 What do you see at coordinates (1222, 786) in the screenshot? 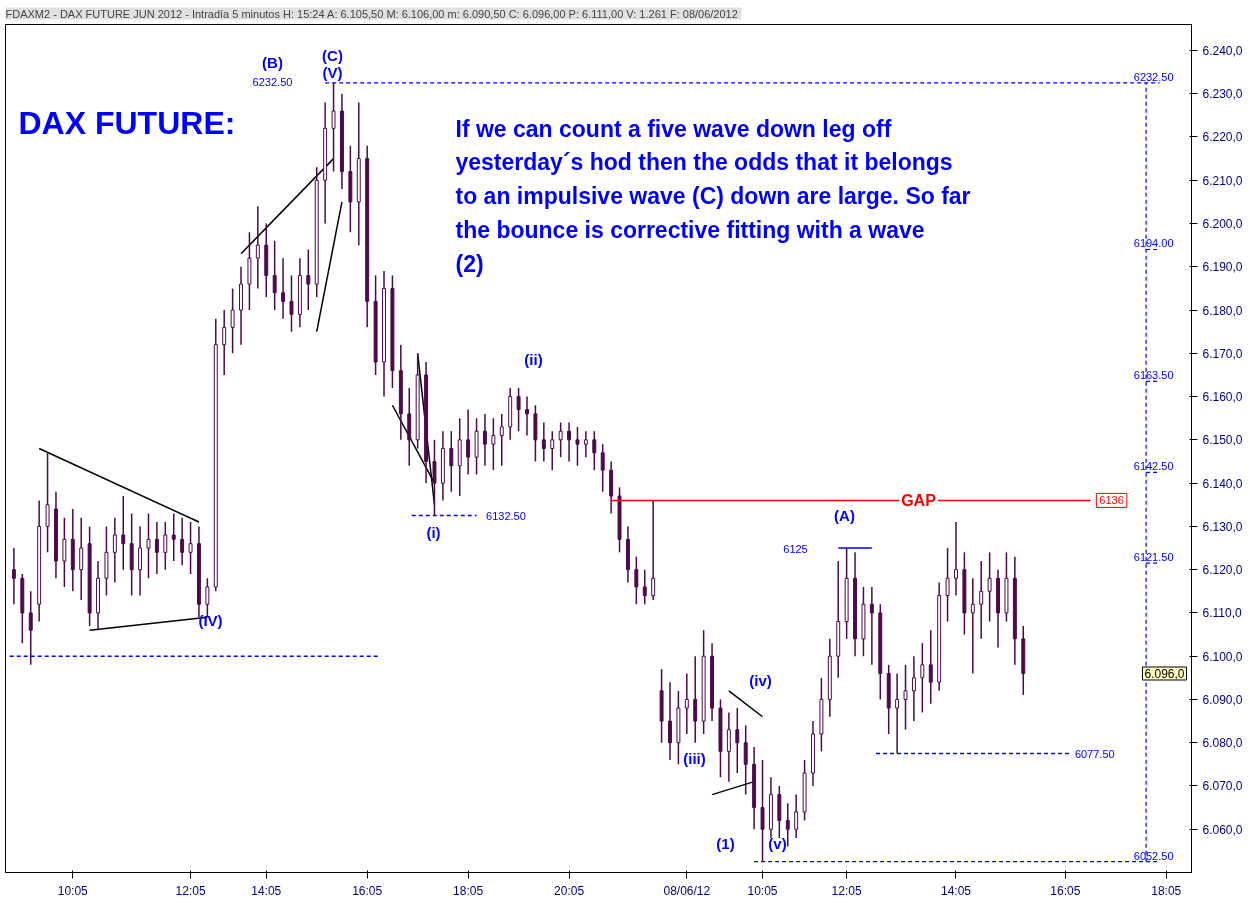
I see `y-tick-label: 6.070,0` at bounding box center [1222, 786].